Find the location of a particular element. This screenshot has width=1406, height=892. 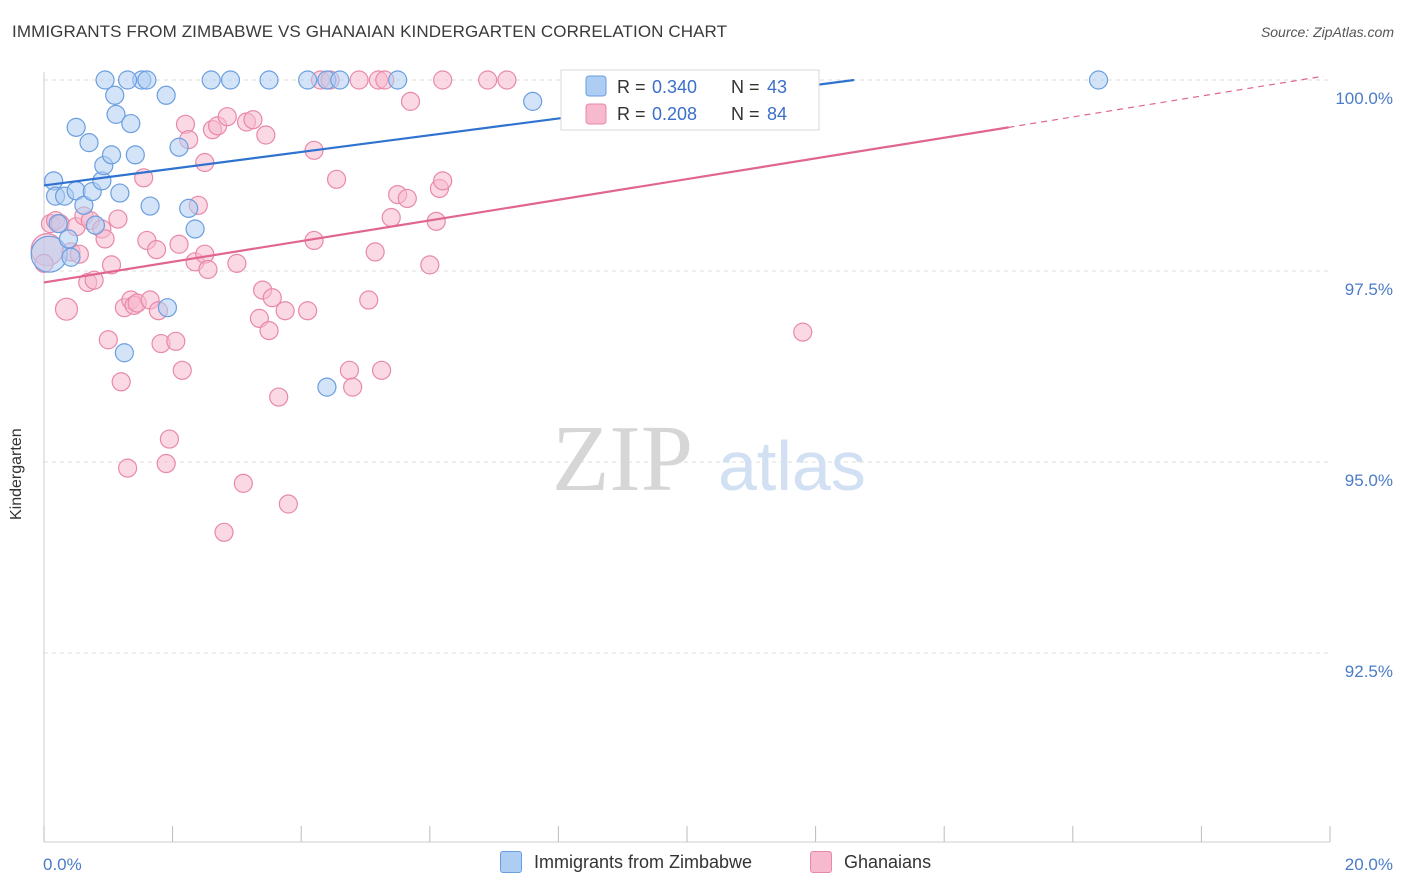

stats-legend: R = 0.340 N = 43 R = 0.208 N = 84 is located at coordinates (690, 100).